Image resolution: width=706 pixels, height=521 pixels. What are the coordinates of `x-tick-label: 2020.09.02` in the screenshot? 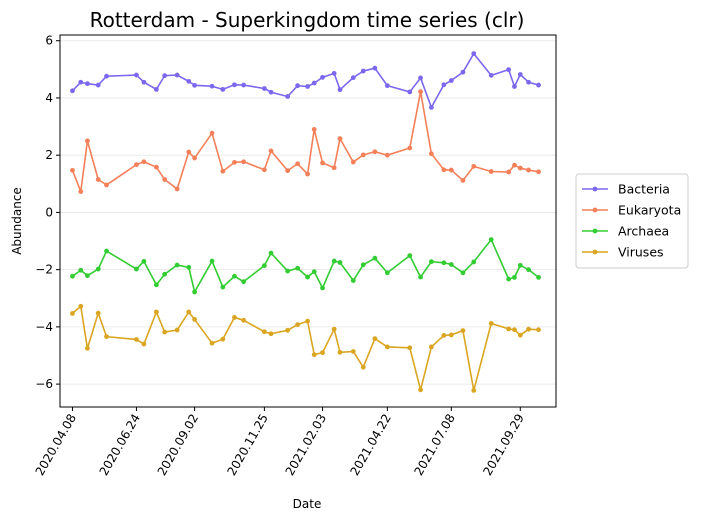 It's located at (178, 445).